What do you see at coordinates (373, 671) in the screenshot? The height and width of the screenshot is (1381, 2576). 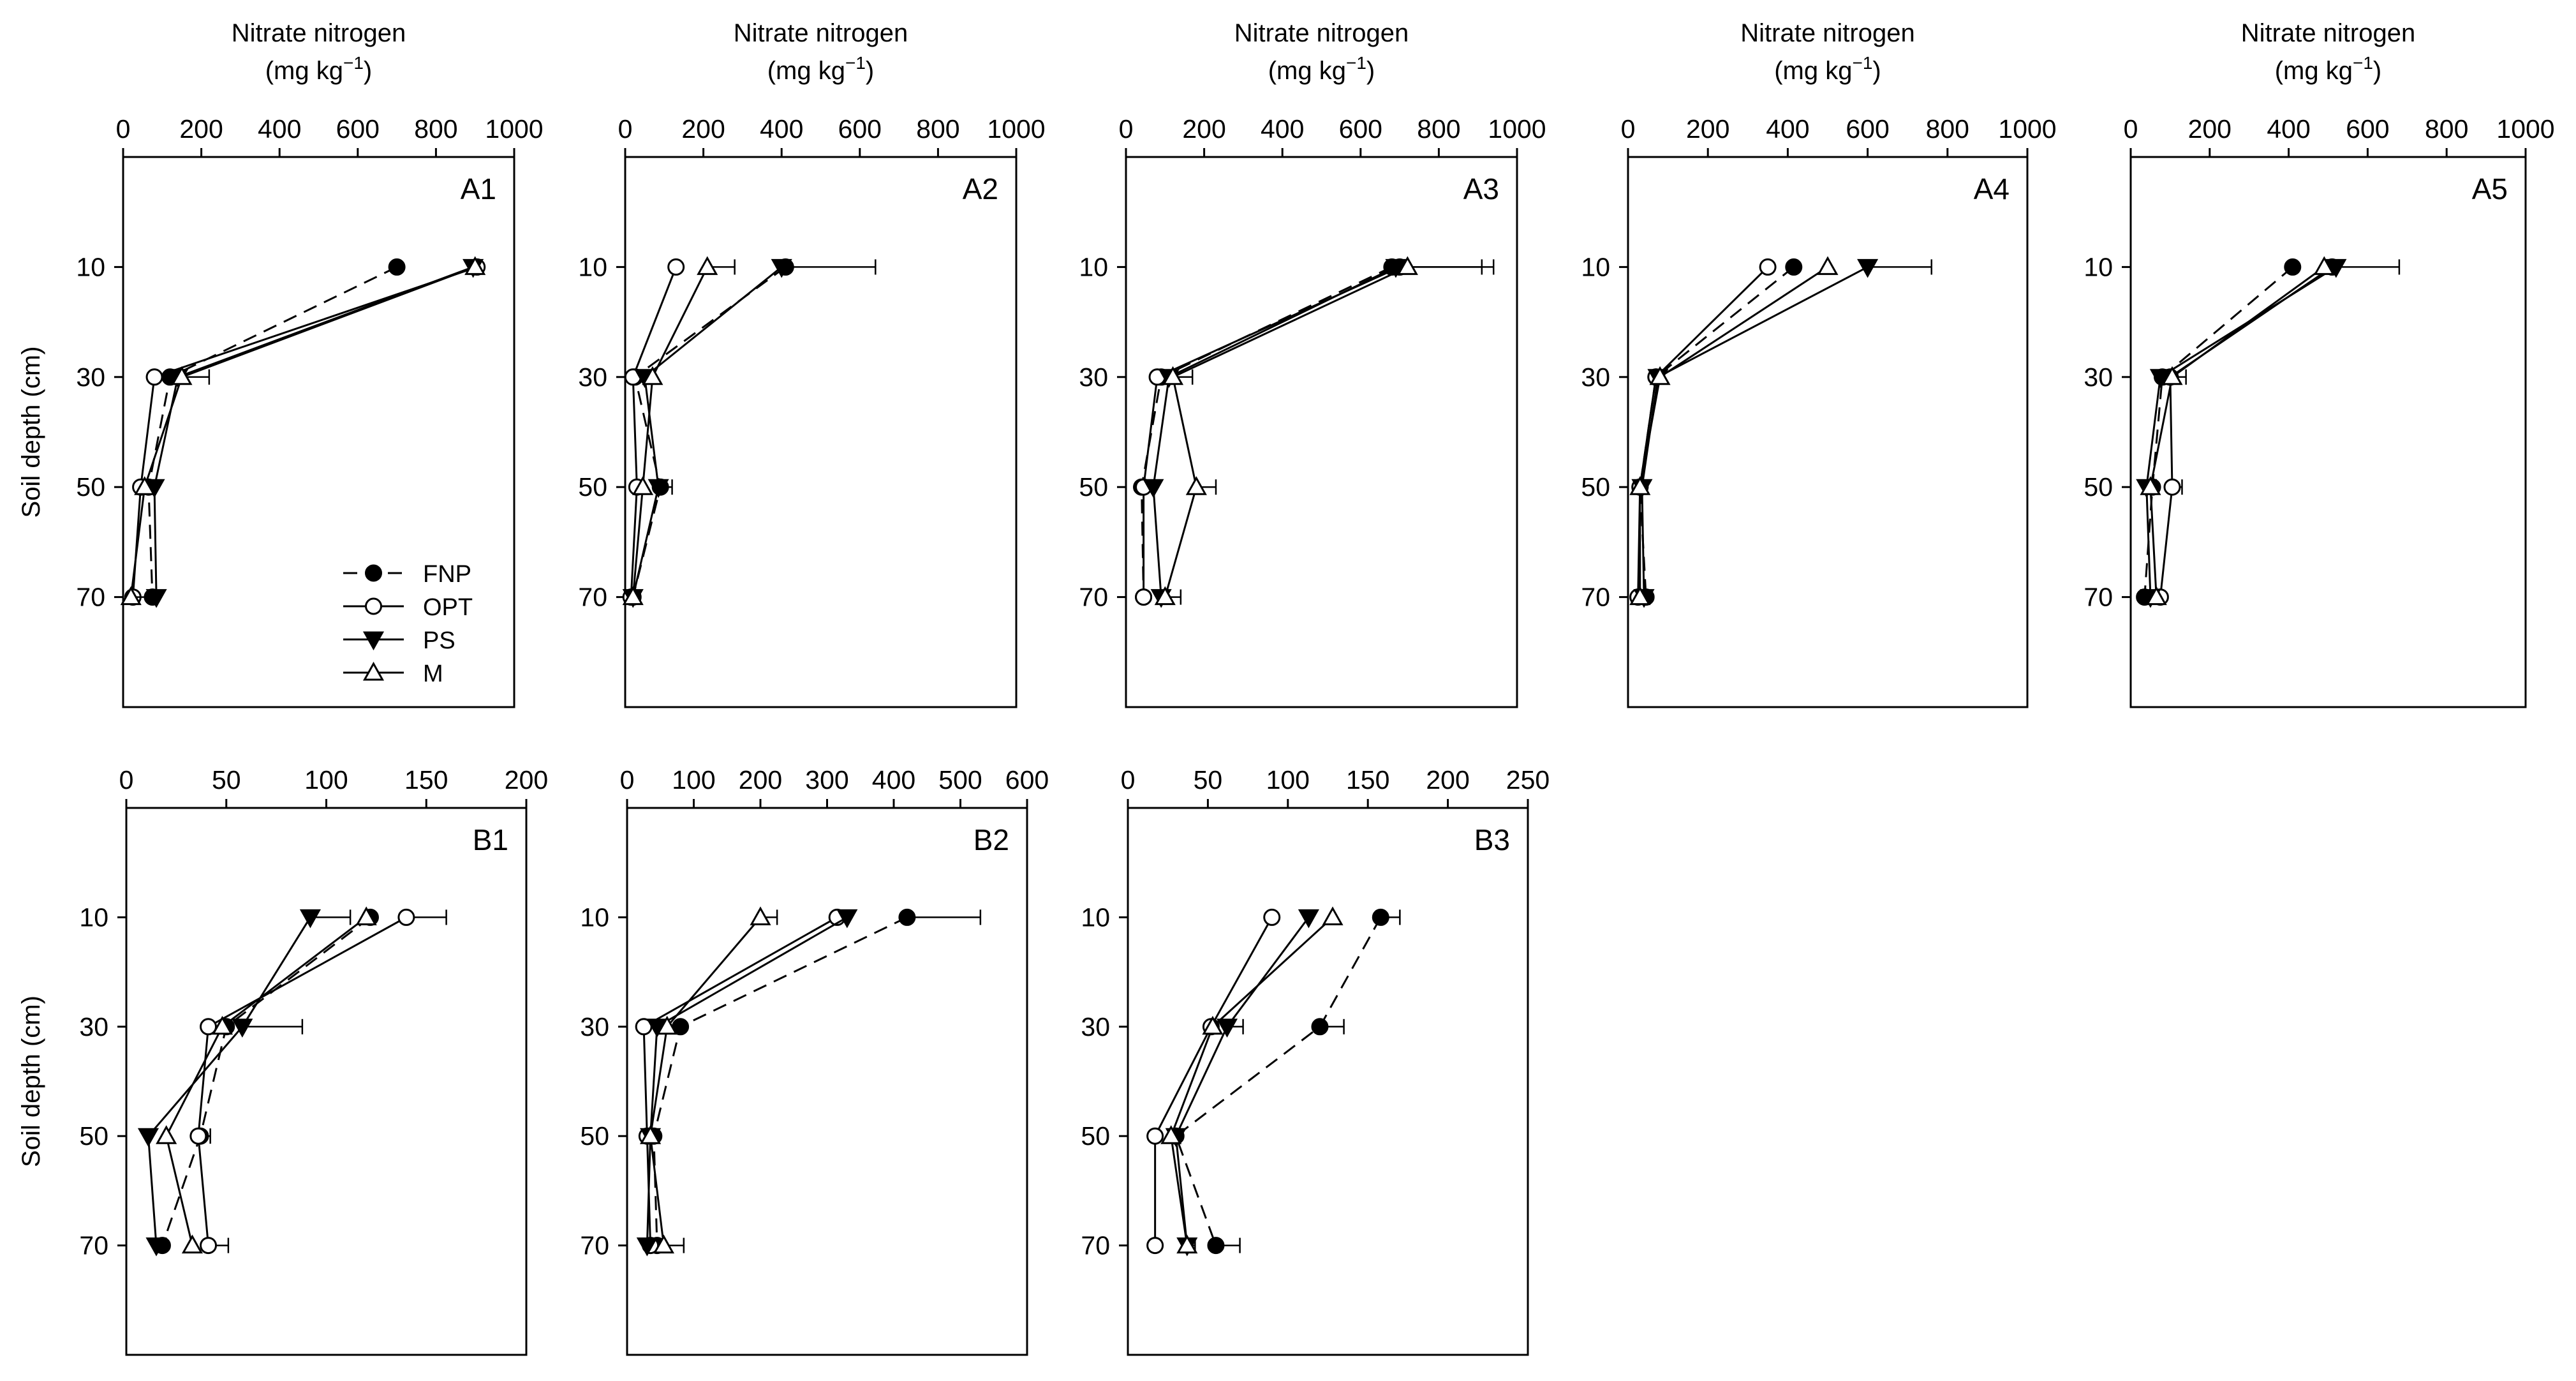 I see `legend-marker` at bounding box center [373, 671].